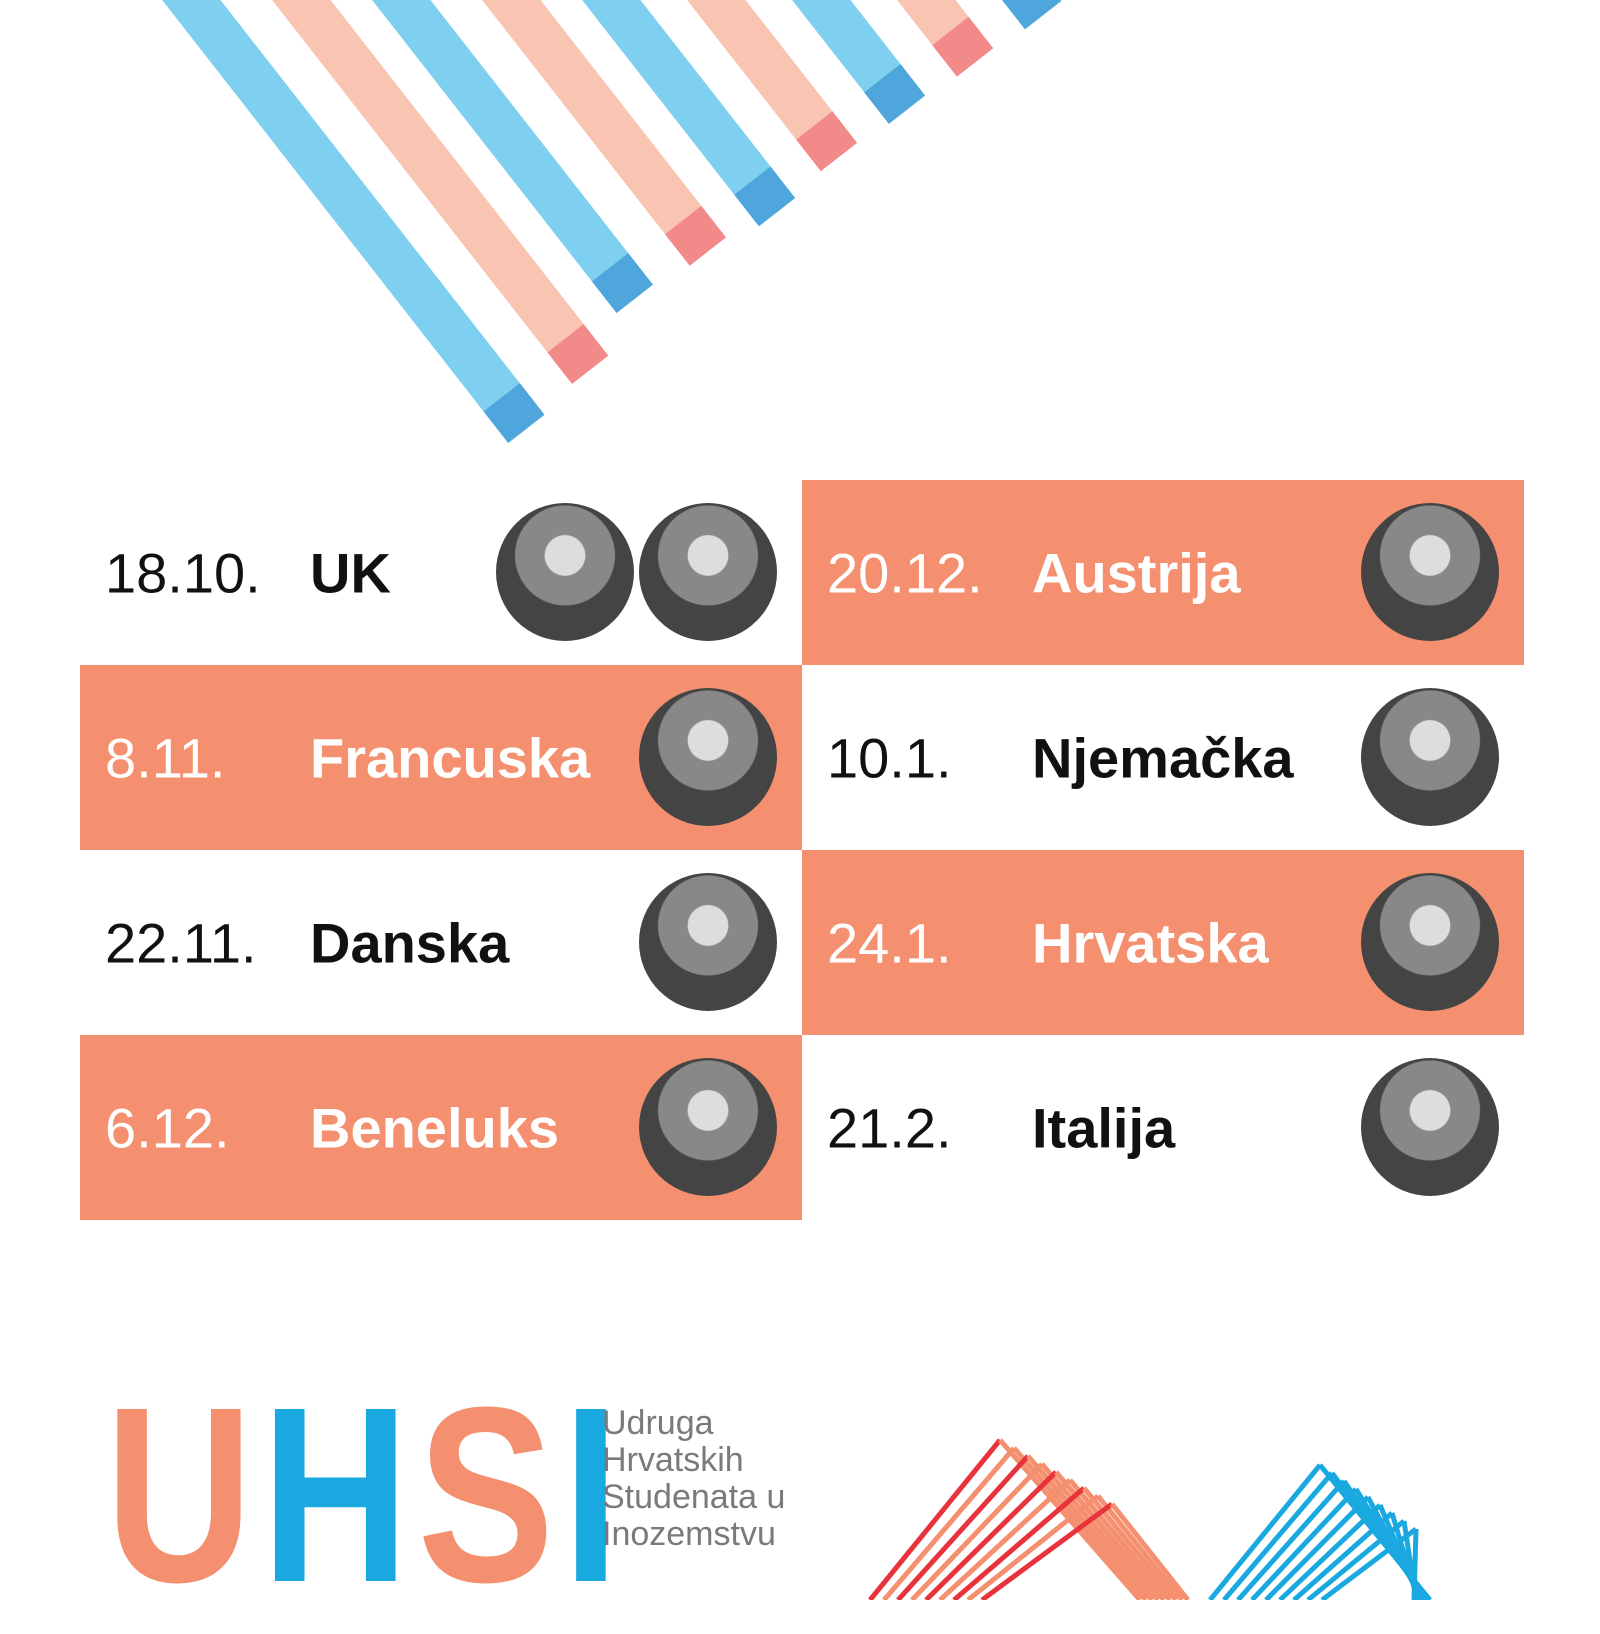  I want to click on logo-letter: I, so click(595, 1494).